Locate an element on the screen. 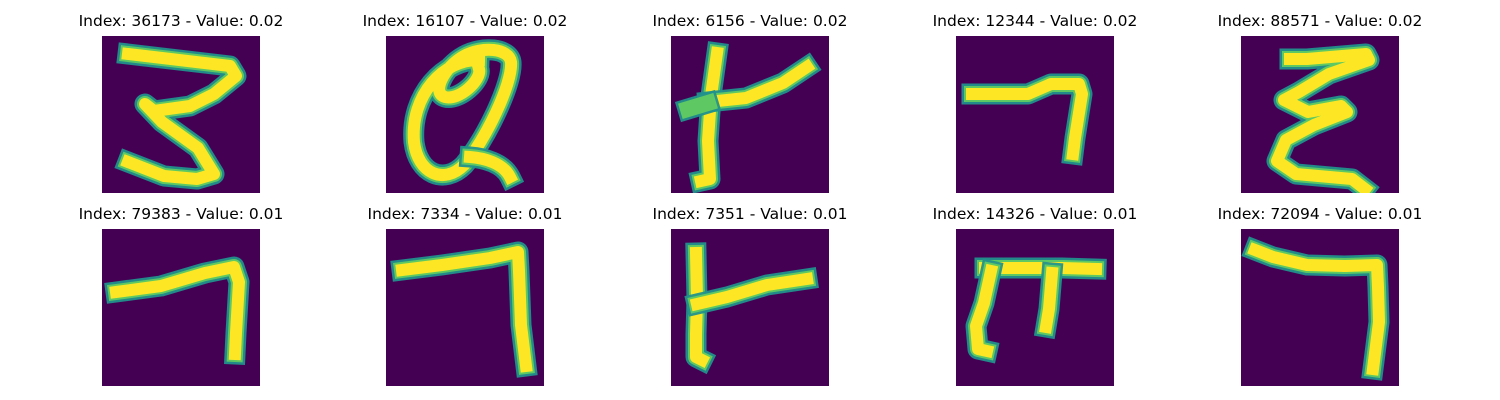 Image resolution: width=1500 pixels, height=400 pixels. glyph-image-epsilon-like is located at coordinates (1320, 114).